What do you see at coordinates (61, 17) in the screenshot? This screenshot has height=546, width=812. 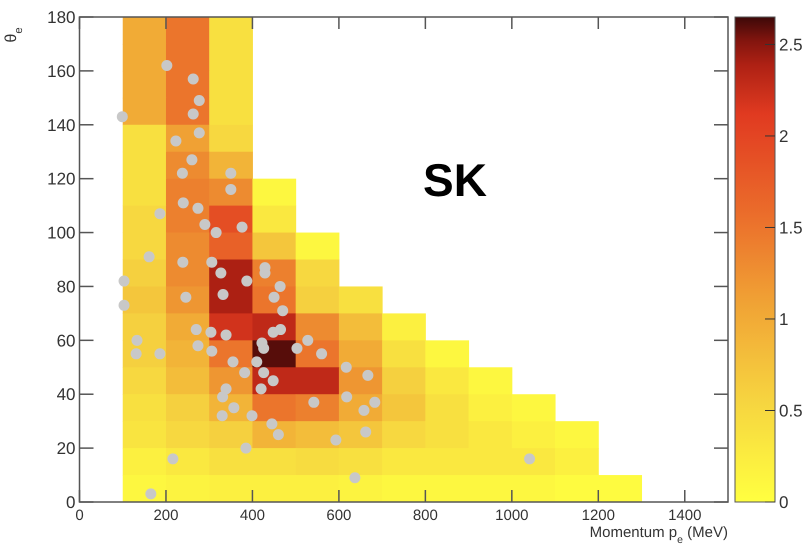 I see `y-tick-label: 180` at bounding box center [61, 17].